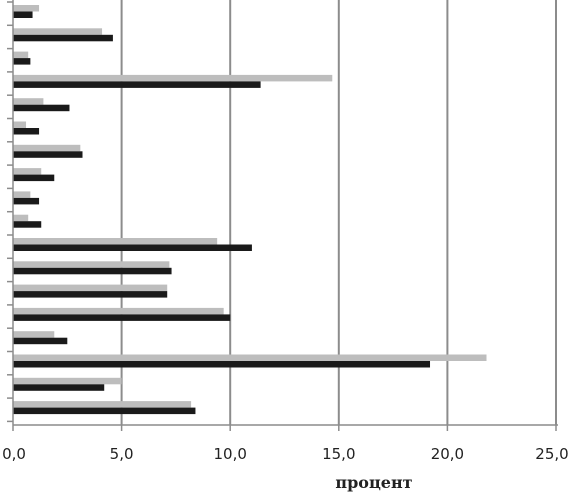 The height and width of the screenshot is (493, 573). I want to click on x-tick-labels: 0,0 5,0 10,0 15,0 20,0 25,0, so click(285, 454).